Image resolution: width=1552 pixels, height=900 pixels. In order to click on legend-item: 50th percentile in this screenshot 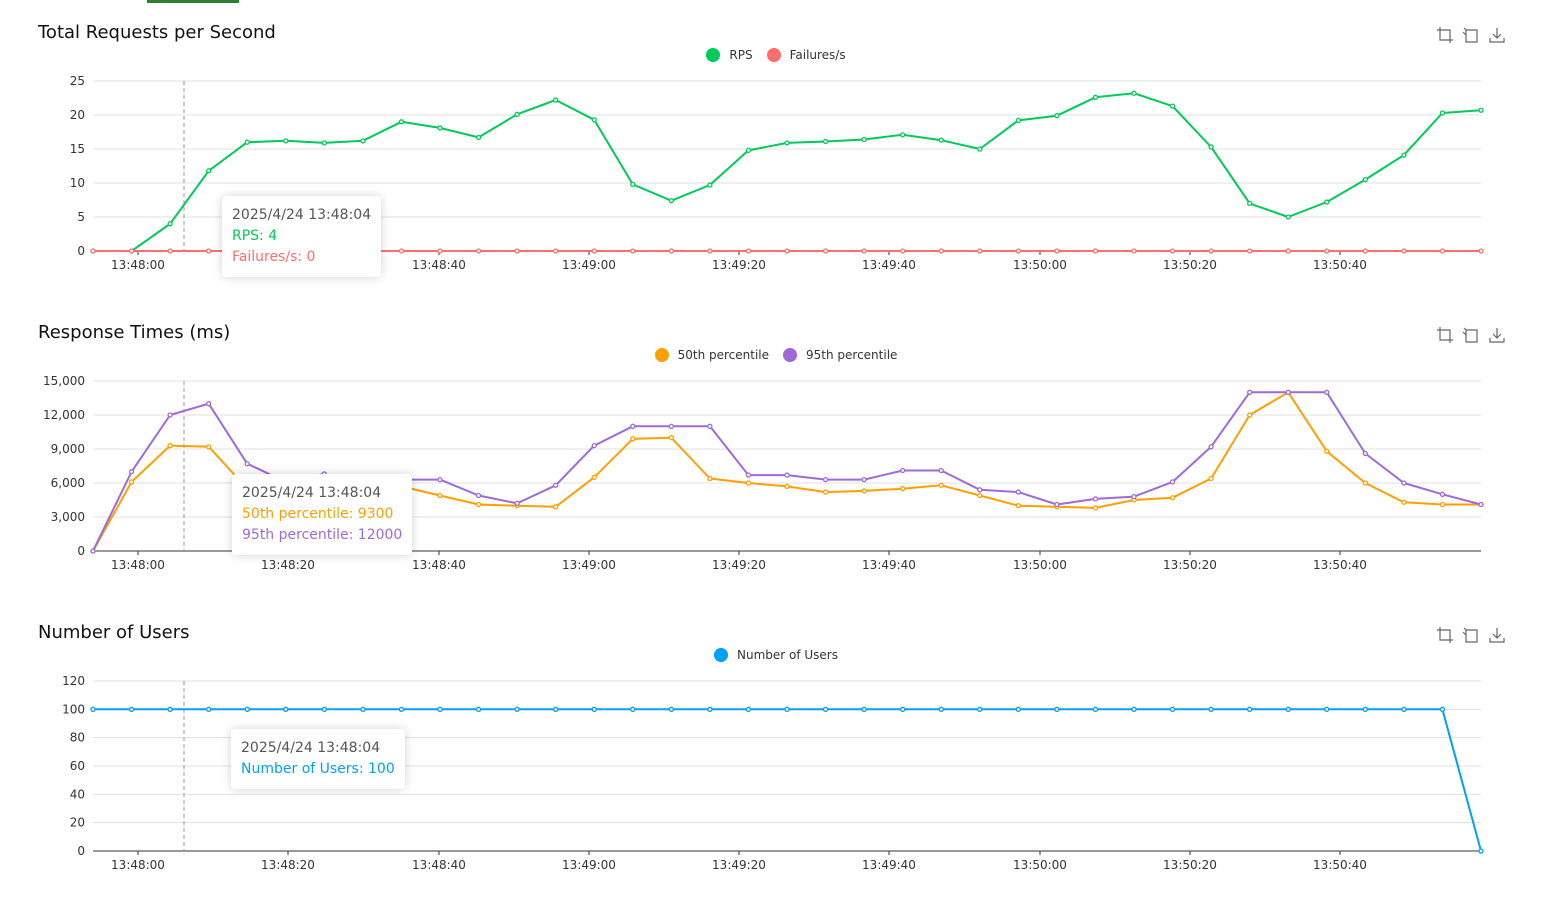, I will do `click(711, 355)`.